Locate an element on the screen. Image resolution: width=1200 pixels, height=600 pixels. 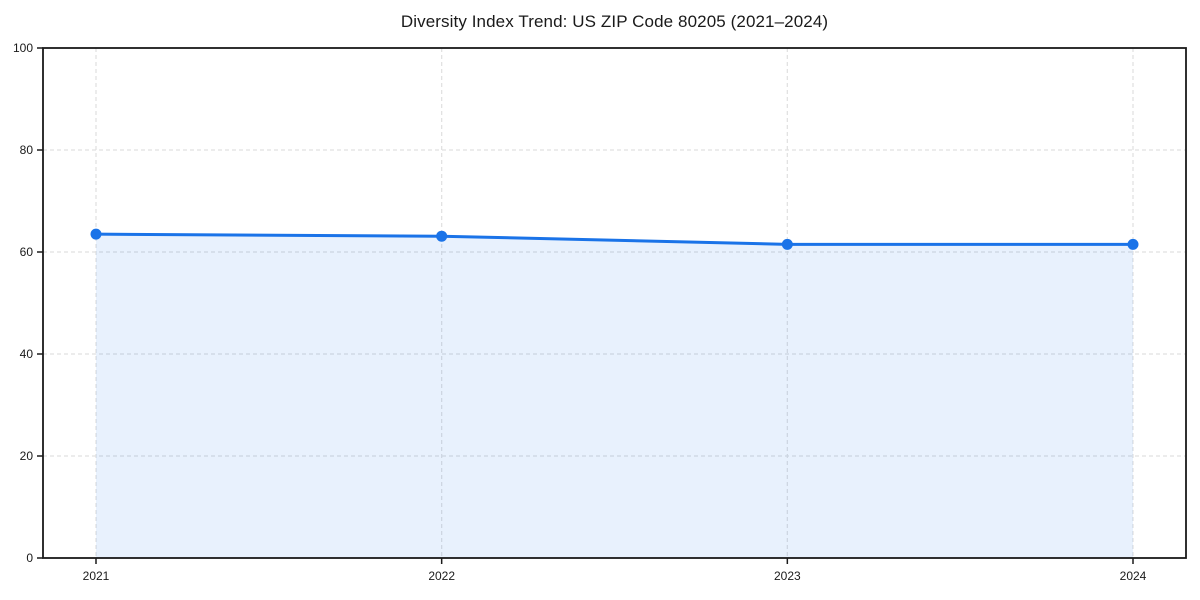
y-tick-label: 0 is located at coordinates (29, 558).